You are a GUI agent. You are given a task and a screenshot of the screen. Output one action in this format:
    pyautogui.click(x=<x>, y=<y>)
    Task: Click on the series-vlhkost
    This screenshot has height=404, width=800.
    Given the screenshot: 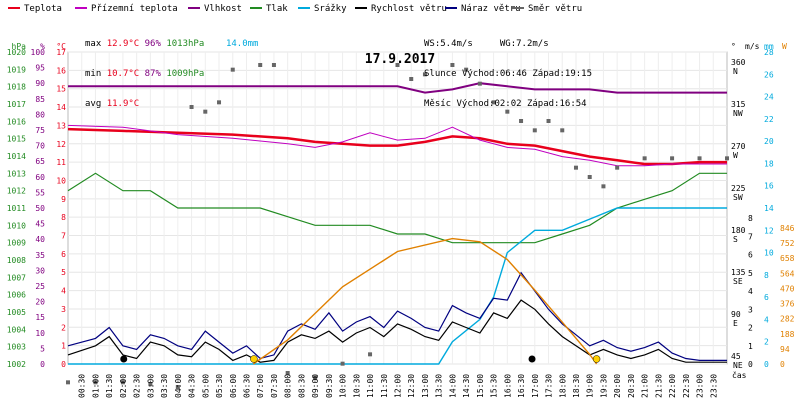 What is the action you would take?
    pyautogui.click(x=397, y=88)
    